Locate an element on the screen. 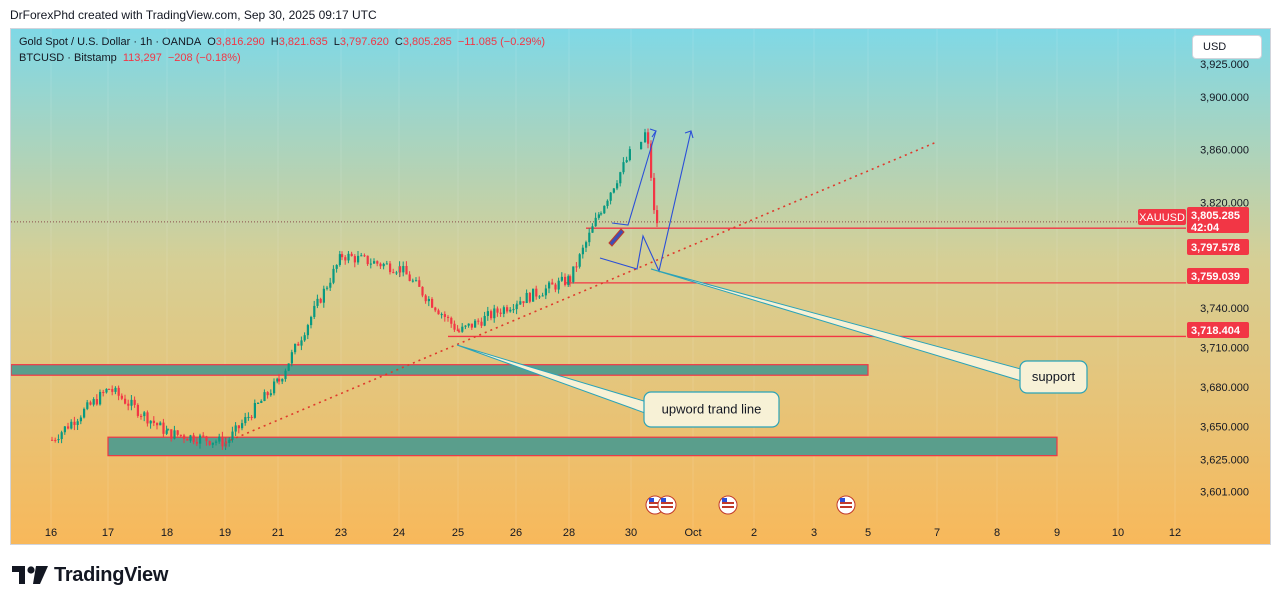 The width and height of the screenshot is (1281, 605). currency-button: USD is located at coordinates (1227, 47).